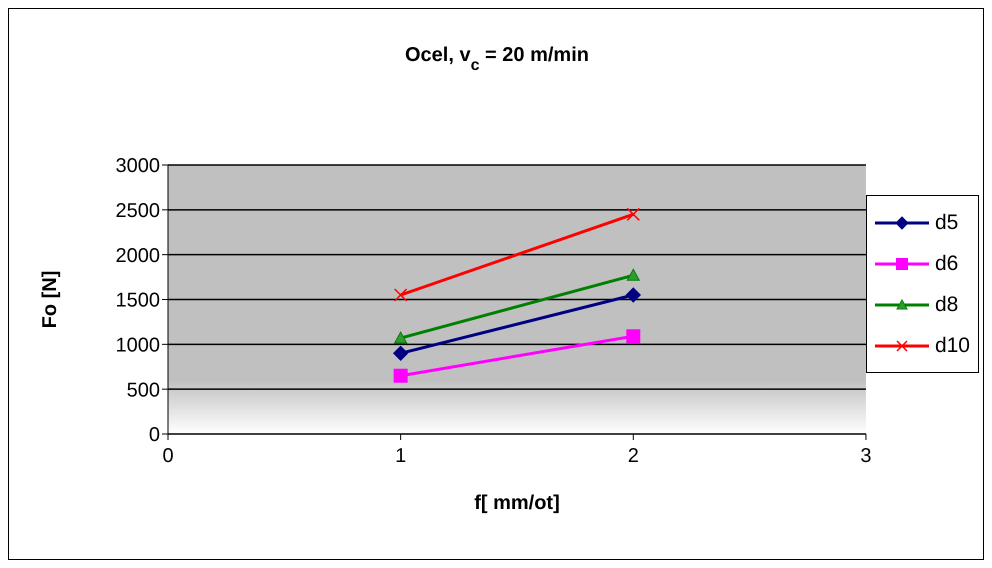 The image size is (992, 568). I want to click on y-tick-label: 2500, so click(138, 211).